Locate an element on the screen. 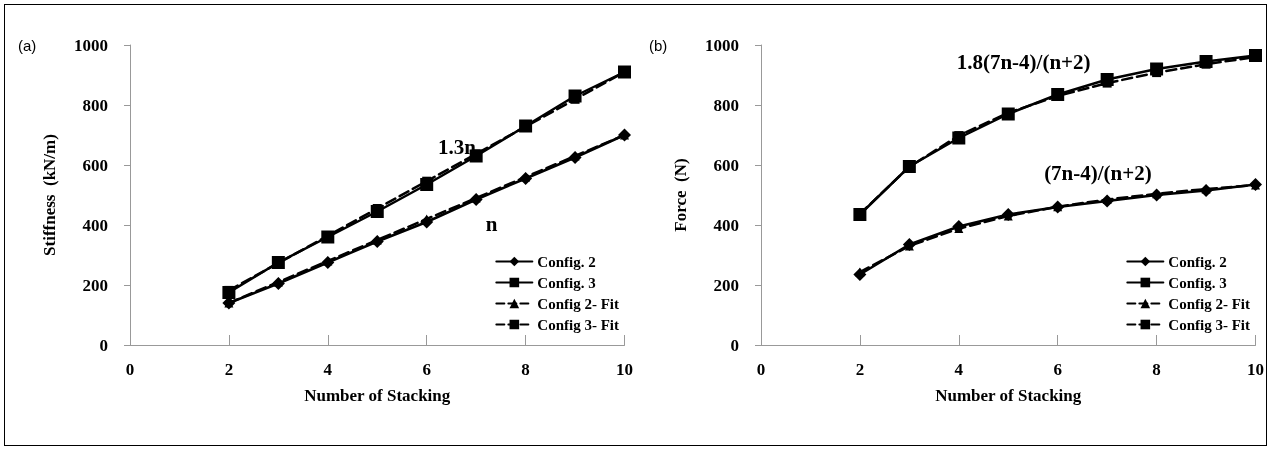 The height and width of the screenshot is (450, 1271). annotation: 1.8(7n-4)/(n+2) is located at coordinates (1023, 61).